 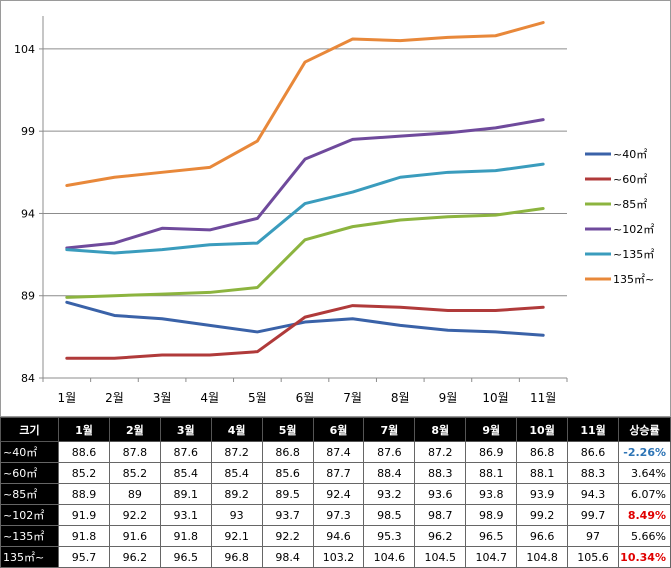 What do you see at coordinates (644, 515) in the screenshot?
I see `table-rate-cell: 8.49%` at bounding box center [644, 515].